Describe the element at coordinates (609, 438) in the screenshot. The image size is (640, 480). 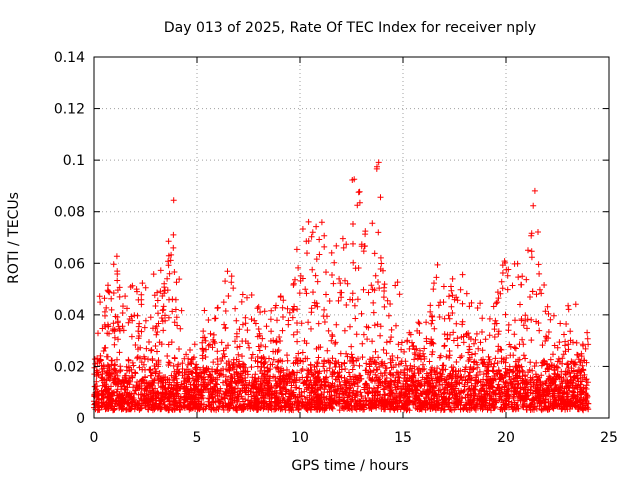
I see `x-tick-label: 25` at that location.